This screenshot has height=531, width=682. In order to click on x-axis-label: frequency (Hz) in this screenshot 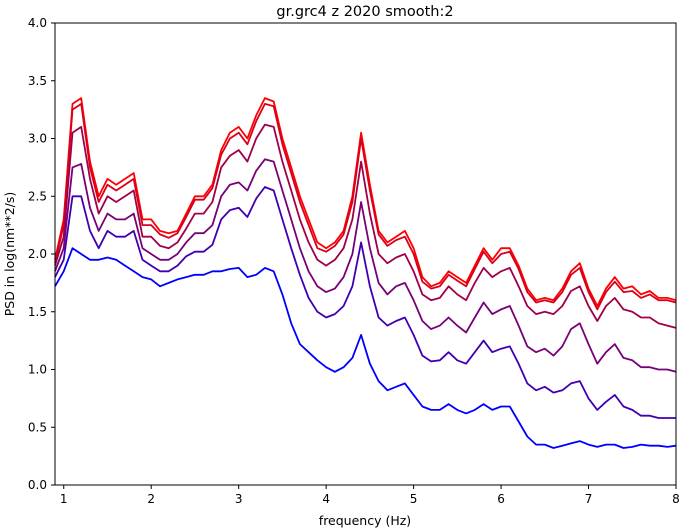, I will do `click(365, 520)`.